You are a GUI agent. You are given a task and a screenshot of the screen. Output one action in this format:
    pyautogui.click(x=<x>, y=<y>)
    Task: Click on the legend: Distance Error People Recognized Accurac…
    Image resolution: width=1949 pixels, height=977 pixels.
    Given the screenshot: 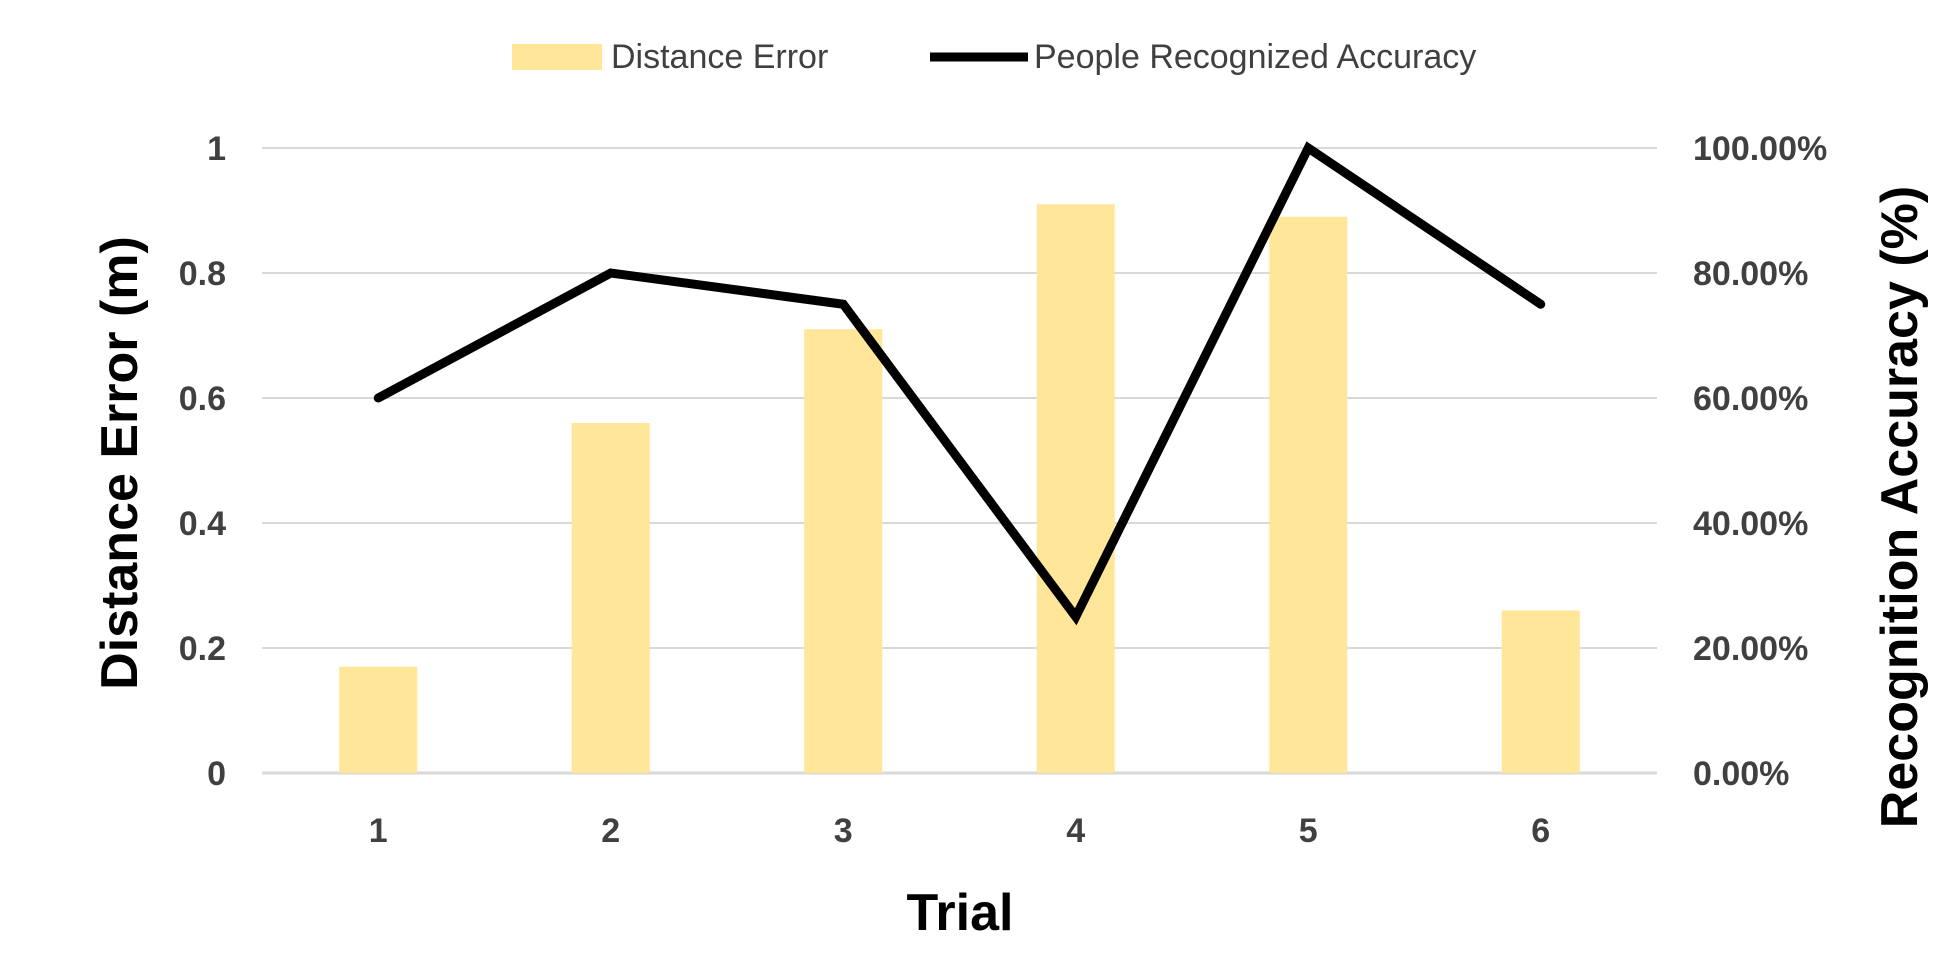 What is the action you would take?
    pyautogui.click(x=994, y=57)
    